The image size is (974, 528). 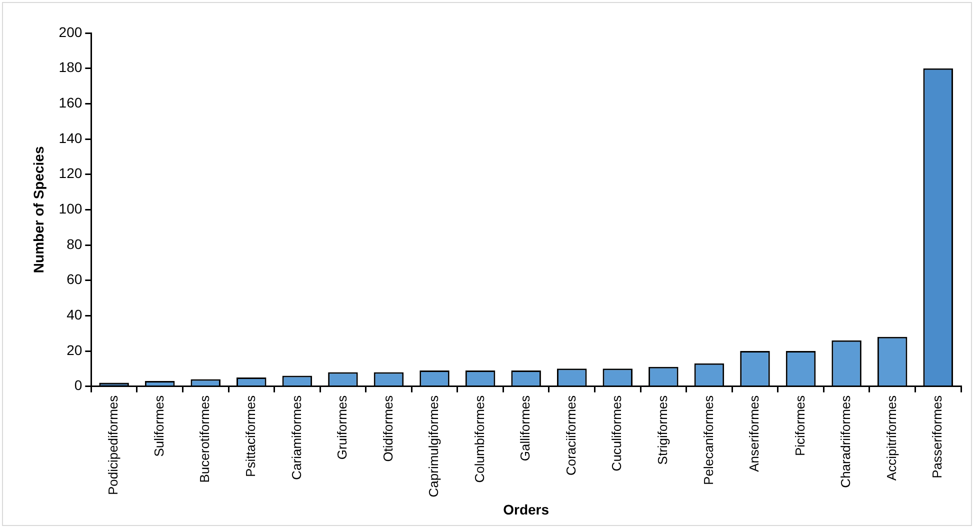 What do you see at coordinates (937, 436) in the screenshot?
I see `x-tick-label: Passeriformes` at bounding box center [937, 436].